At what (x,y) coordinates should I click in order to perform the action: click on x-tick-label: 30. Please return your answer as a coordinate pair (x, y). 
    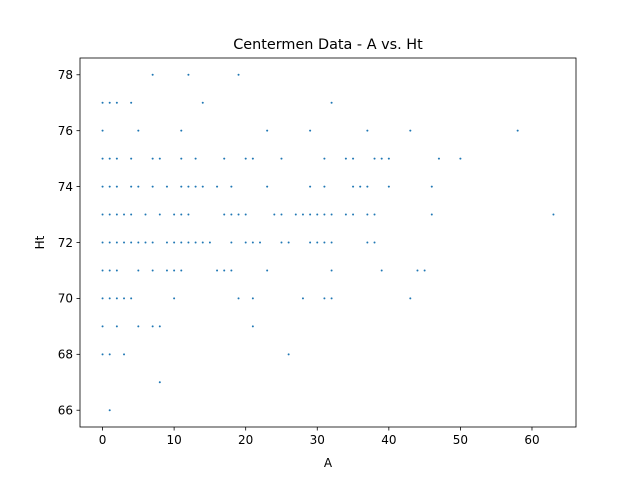
    Looking at the image, I should click on (317, 440).